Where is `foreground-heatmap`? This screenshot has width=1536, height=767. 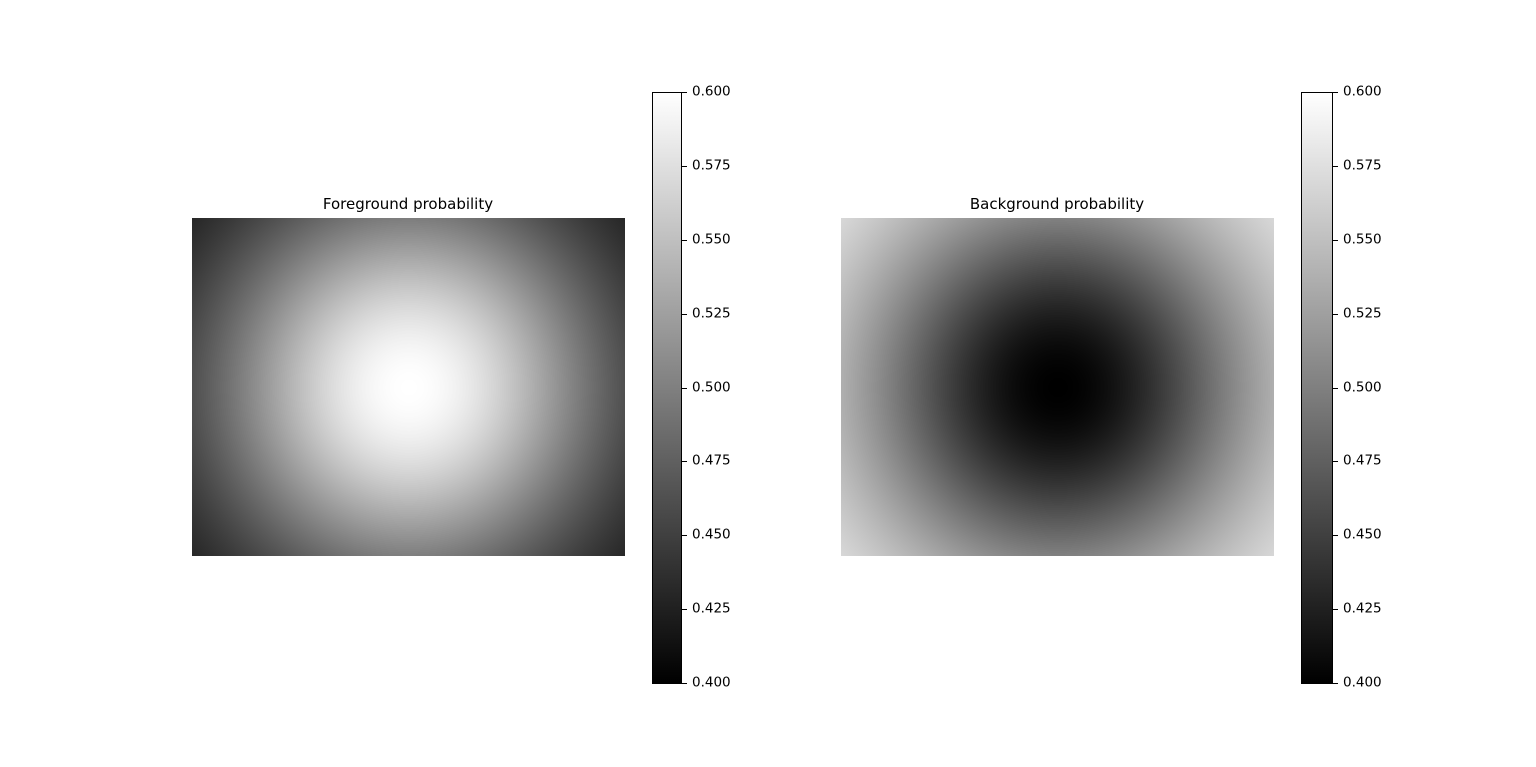 foreground-heatmap is located at coordinates (408, 387).